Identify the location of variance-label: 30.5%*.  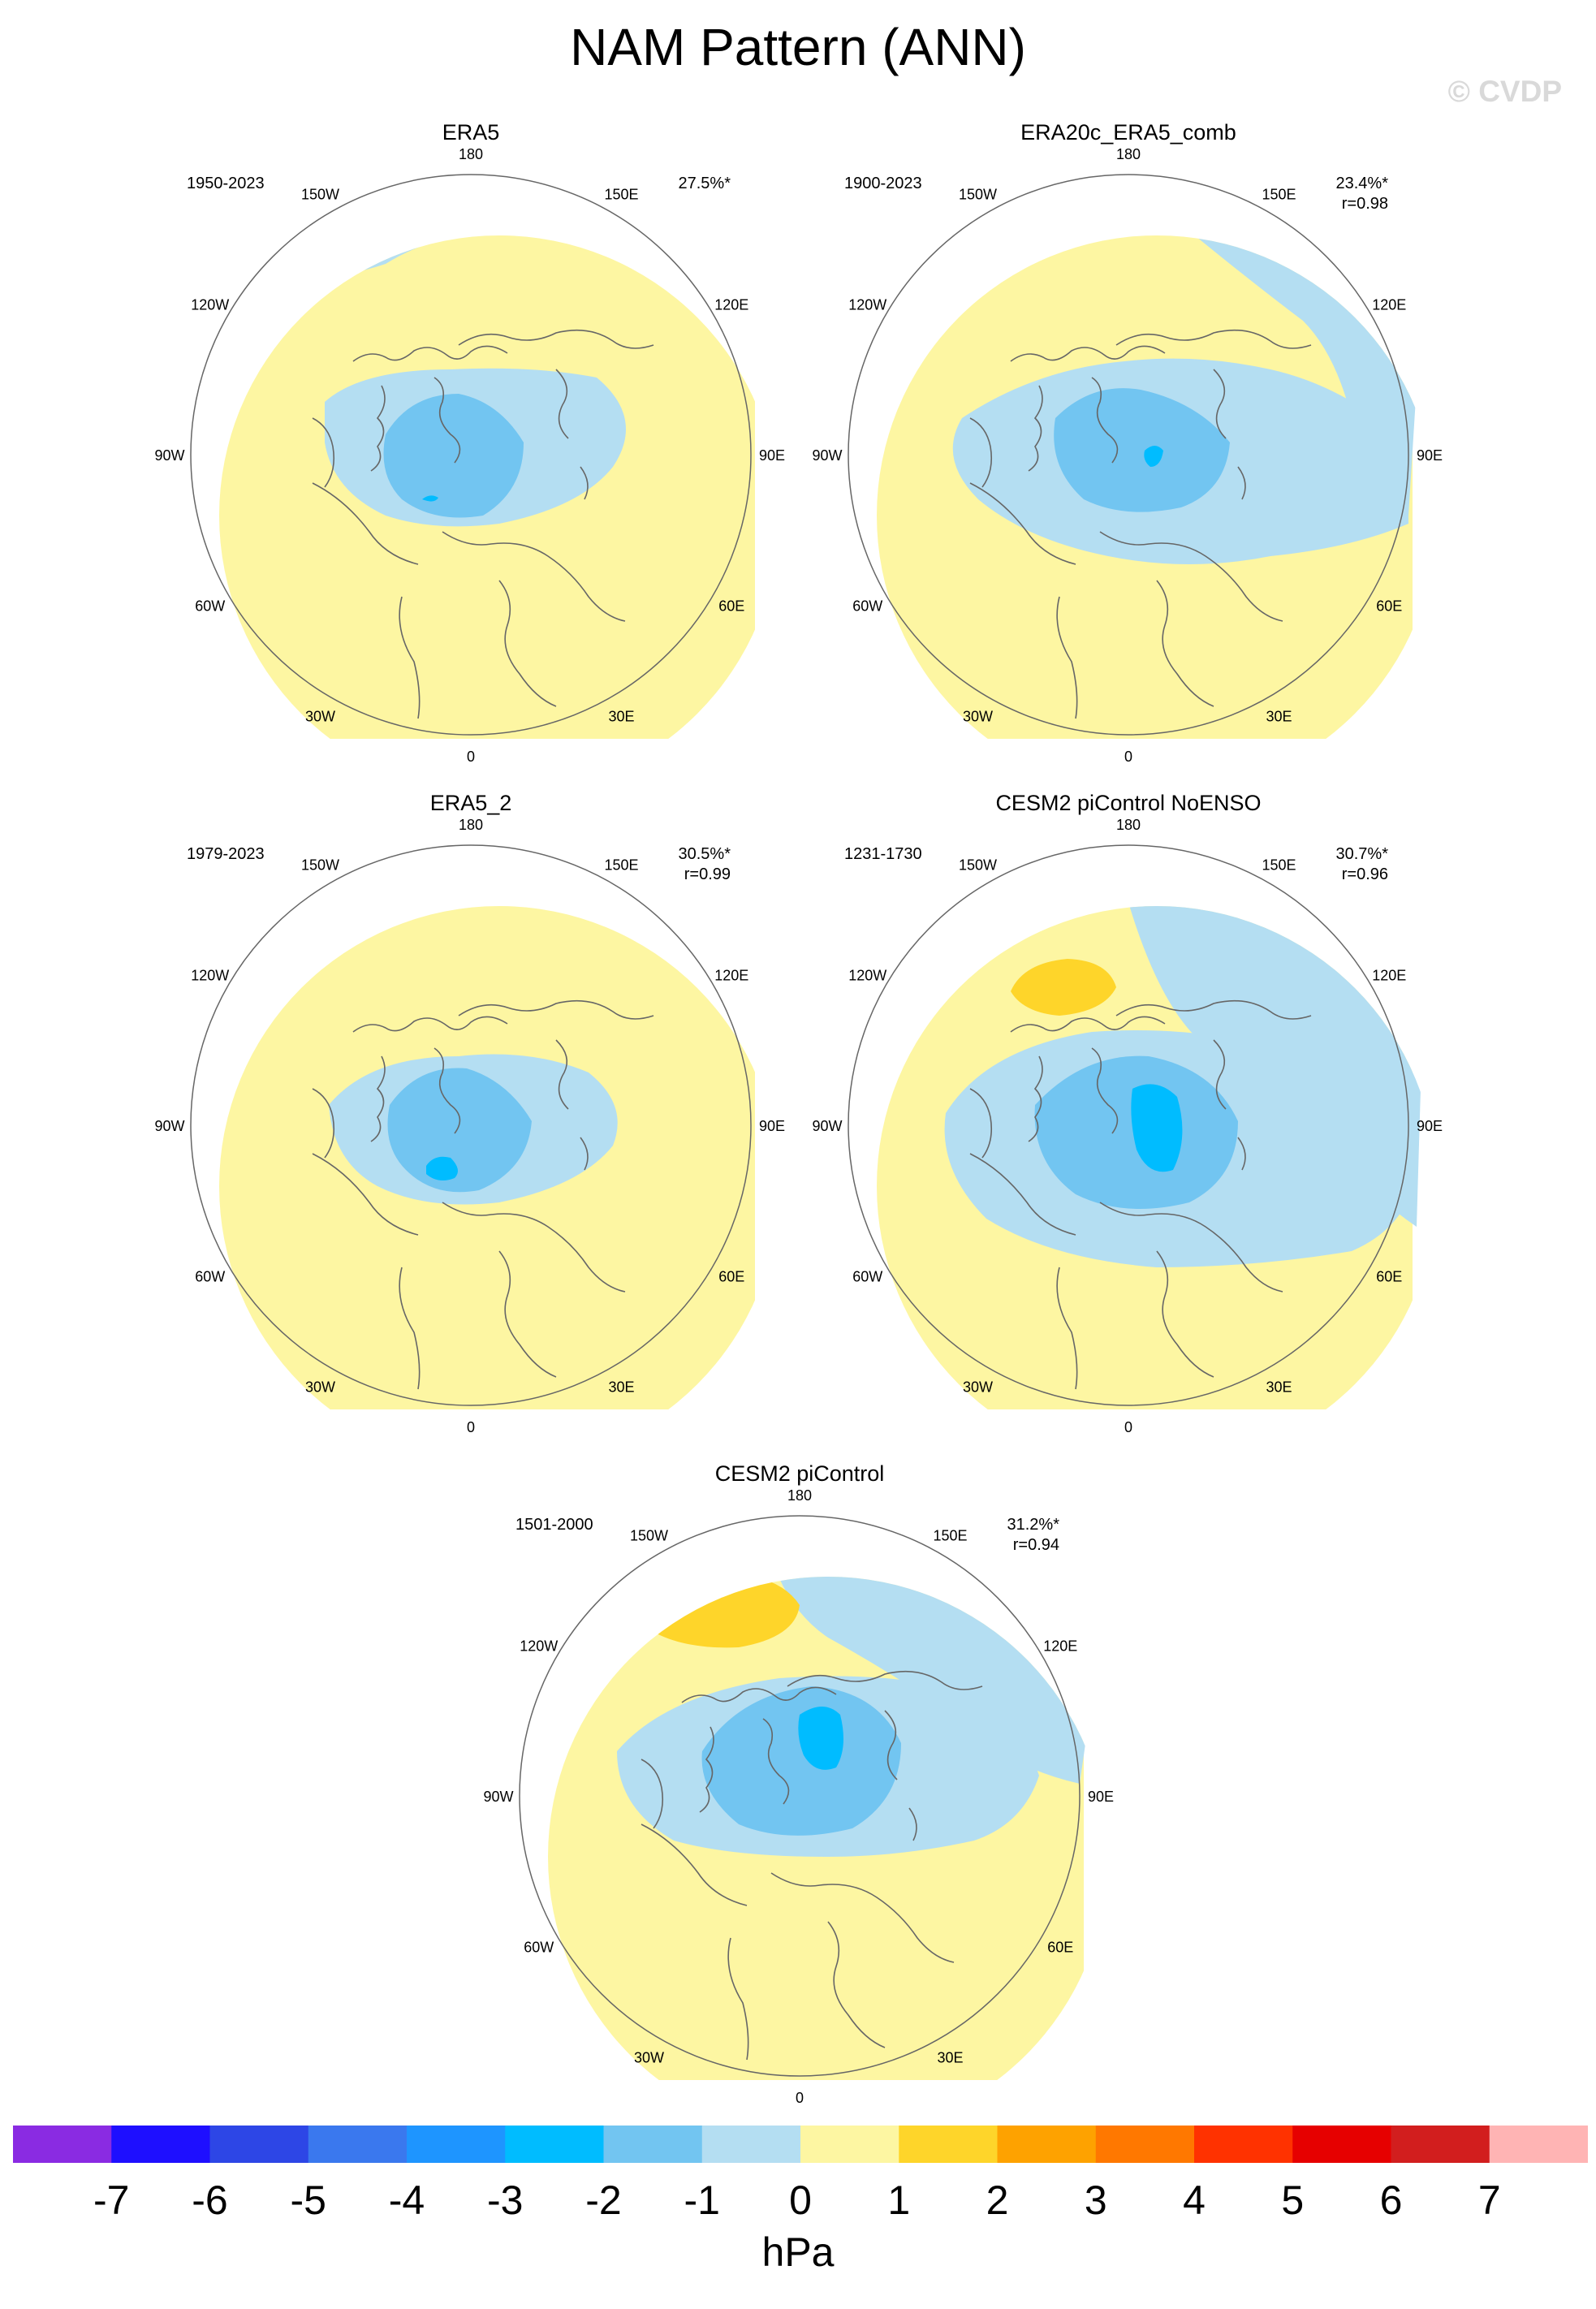
(705, 854).